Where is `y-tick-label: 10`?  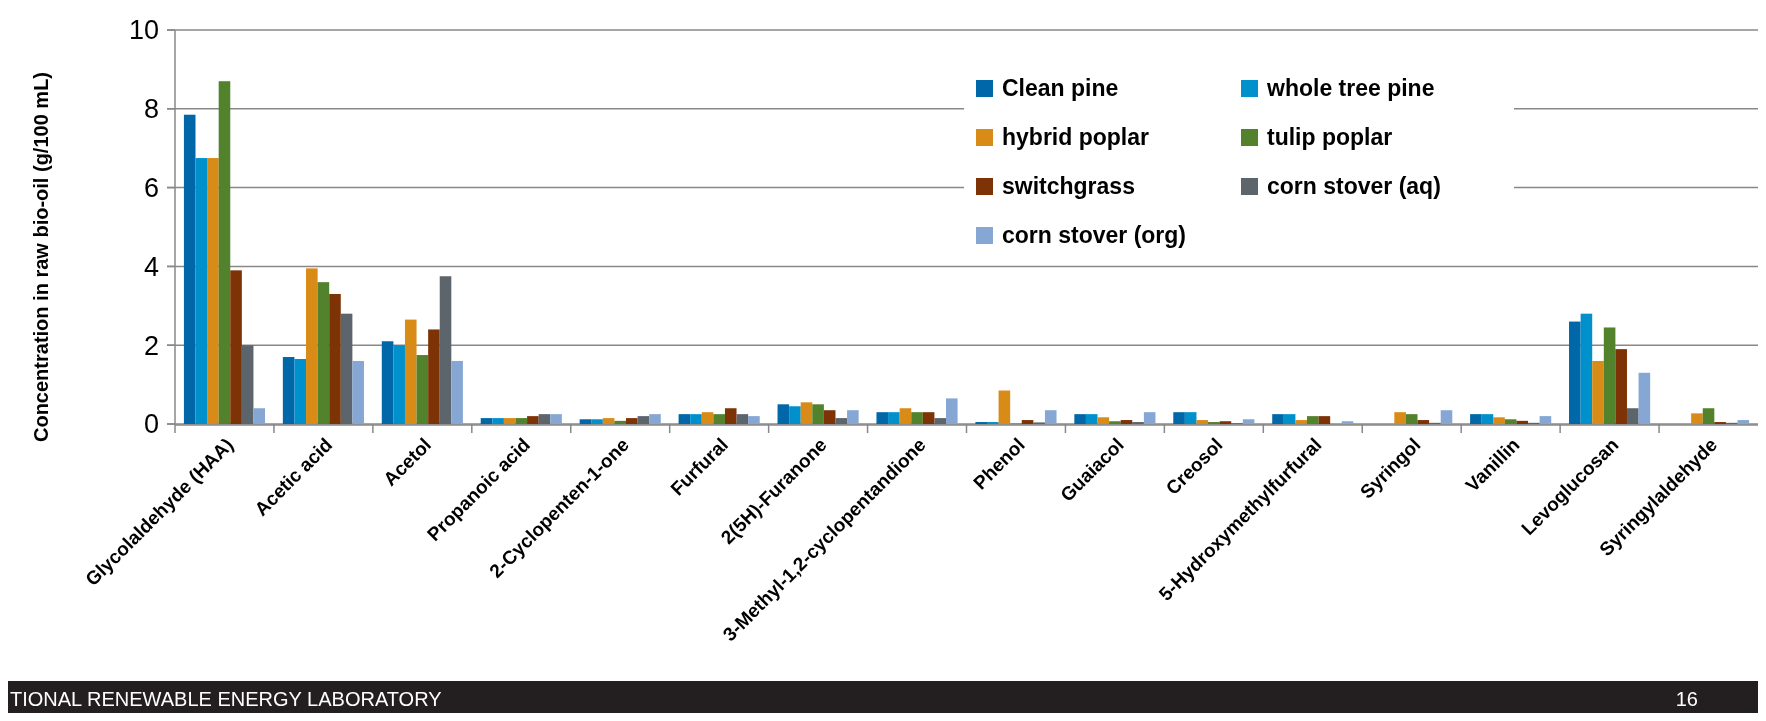
y-tick-label: 10 is located at coordinates (143, 30).